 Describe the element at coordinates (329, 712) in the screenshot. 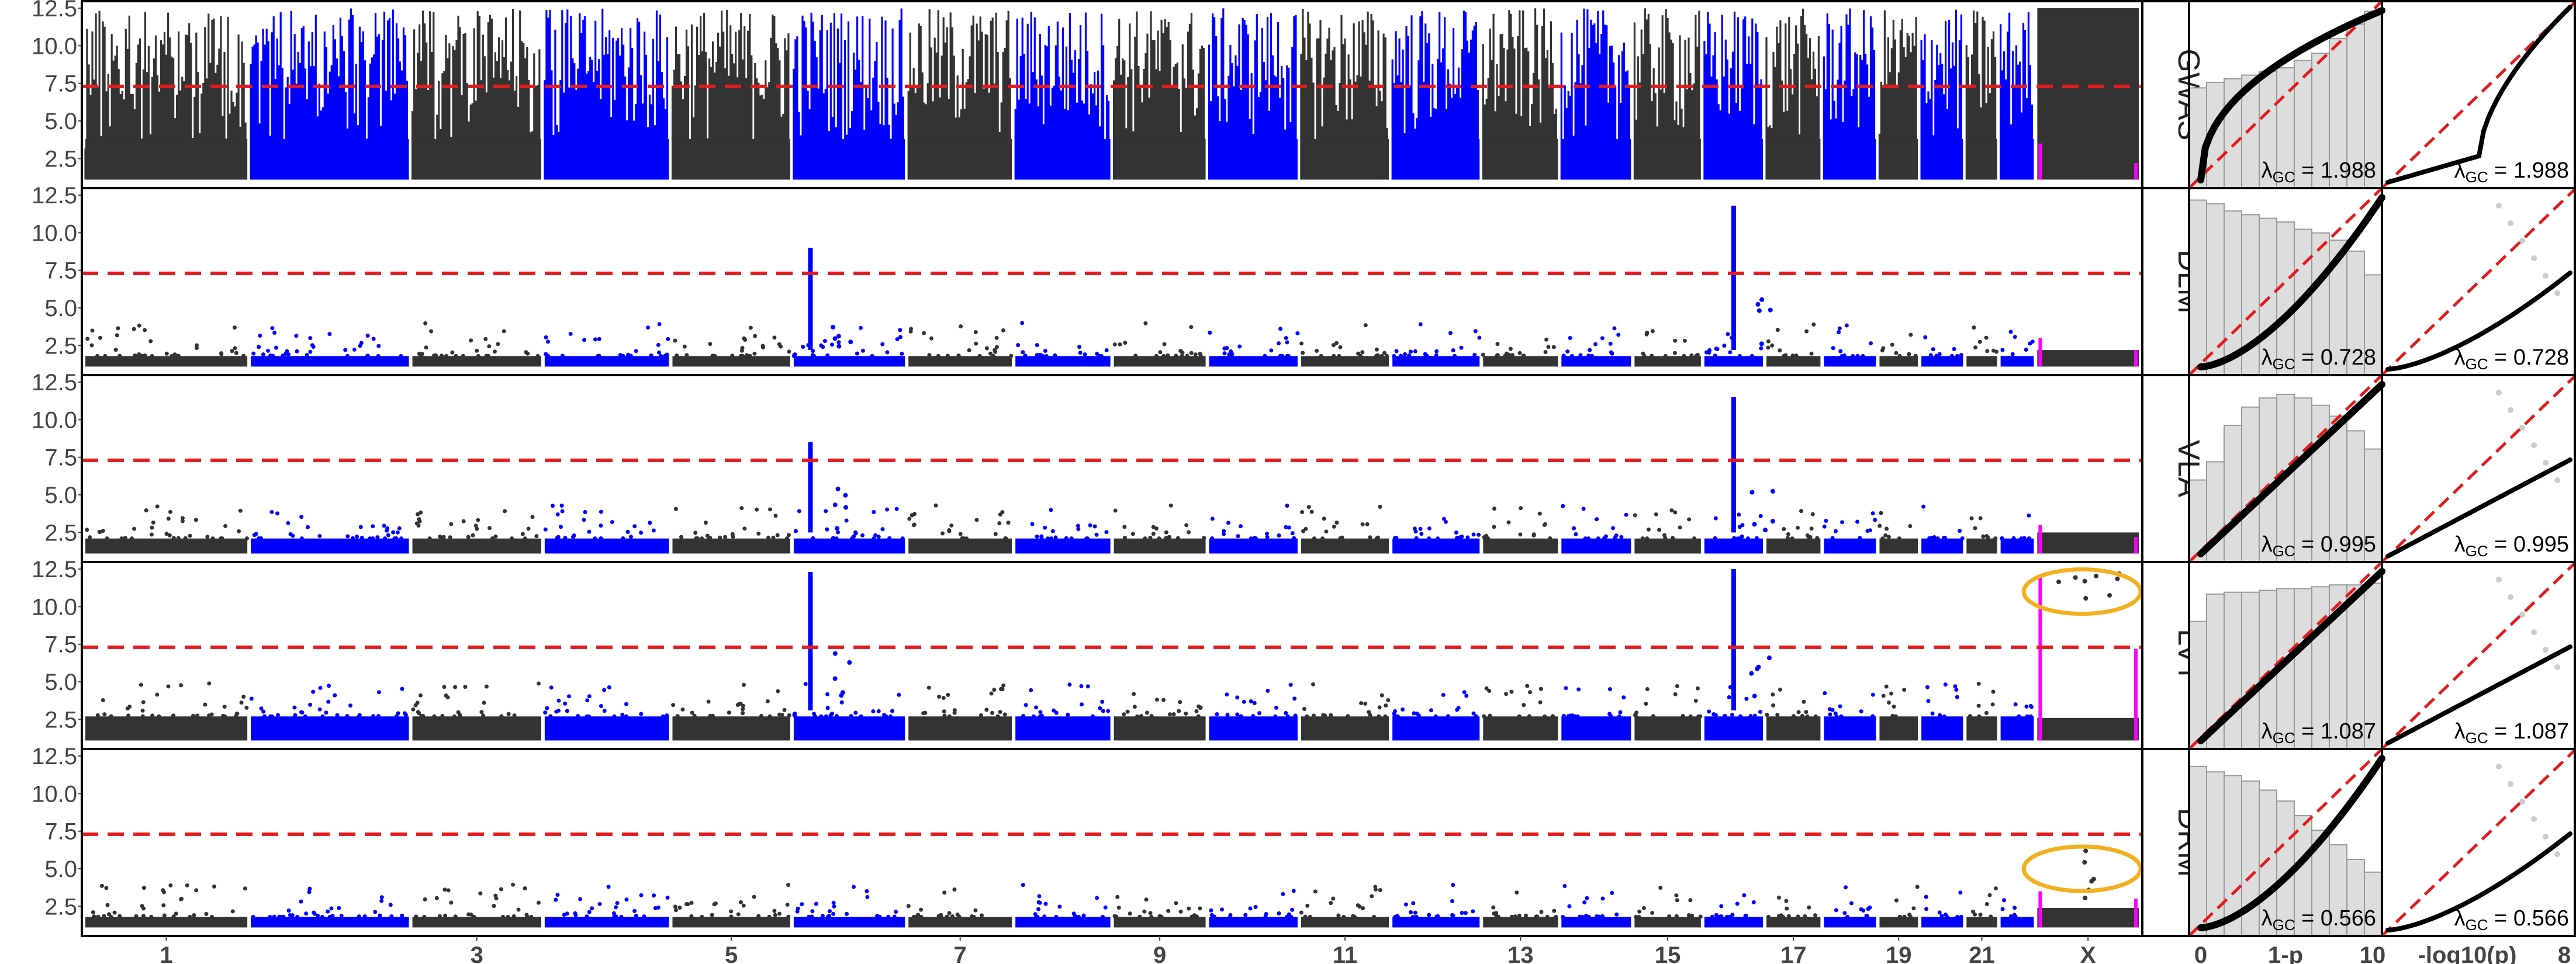

I see `chromosome-2-points` at that location.